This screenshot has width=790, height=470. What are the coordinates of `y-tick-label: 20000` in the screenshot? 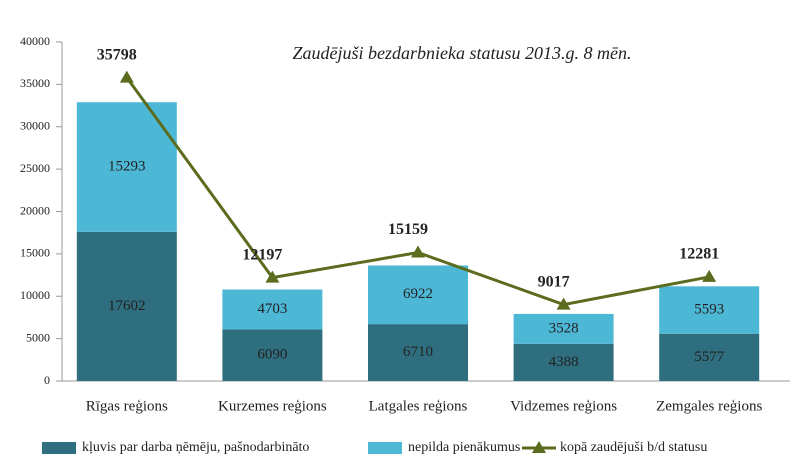 It's located at (35, 210).